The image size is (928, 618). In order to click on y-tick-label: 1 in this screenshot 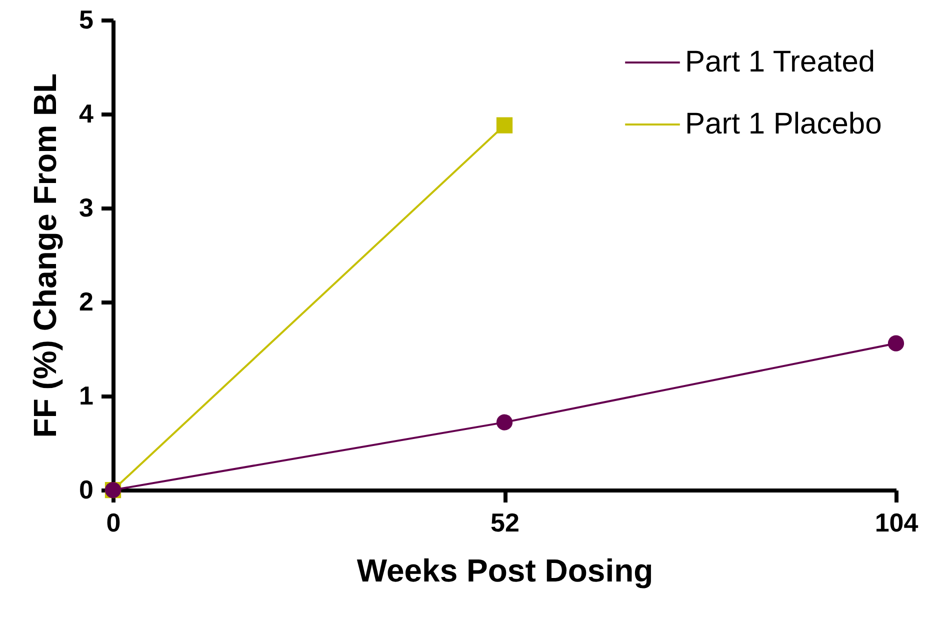, I will do `click(86, 395)`.